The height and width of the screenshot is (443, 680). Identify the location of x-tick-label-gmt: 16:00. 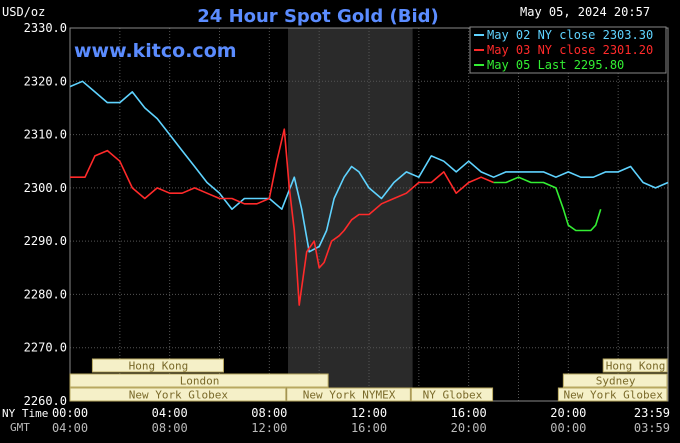
(369, 428).